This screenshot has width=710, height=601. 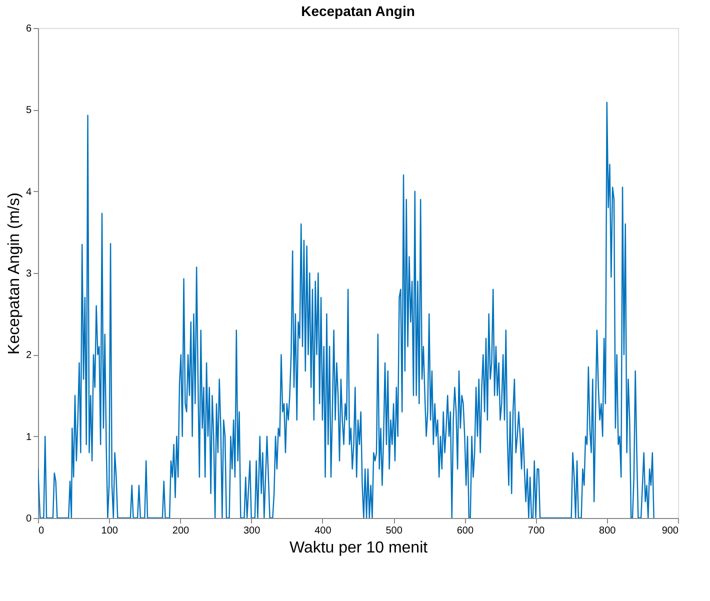 What do you see at coordinates (537, 531) in the screenshot?
I see `x-tick-label: 700` at bounding box center [537, 531].